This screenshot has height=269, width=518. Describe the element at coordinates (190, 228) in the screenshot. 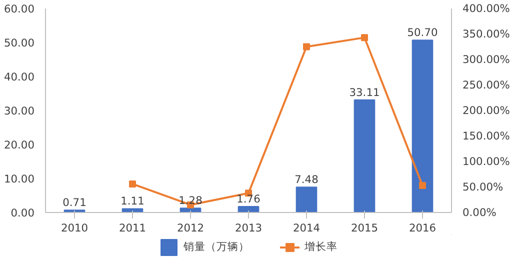

I see `x-tick-label: 2012` at that location.